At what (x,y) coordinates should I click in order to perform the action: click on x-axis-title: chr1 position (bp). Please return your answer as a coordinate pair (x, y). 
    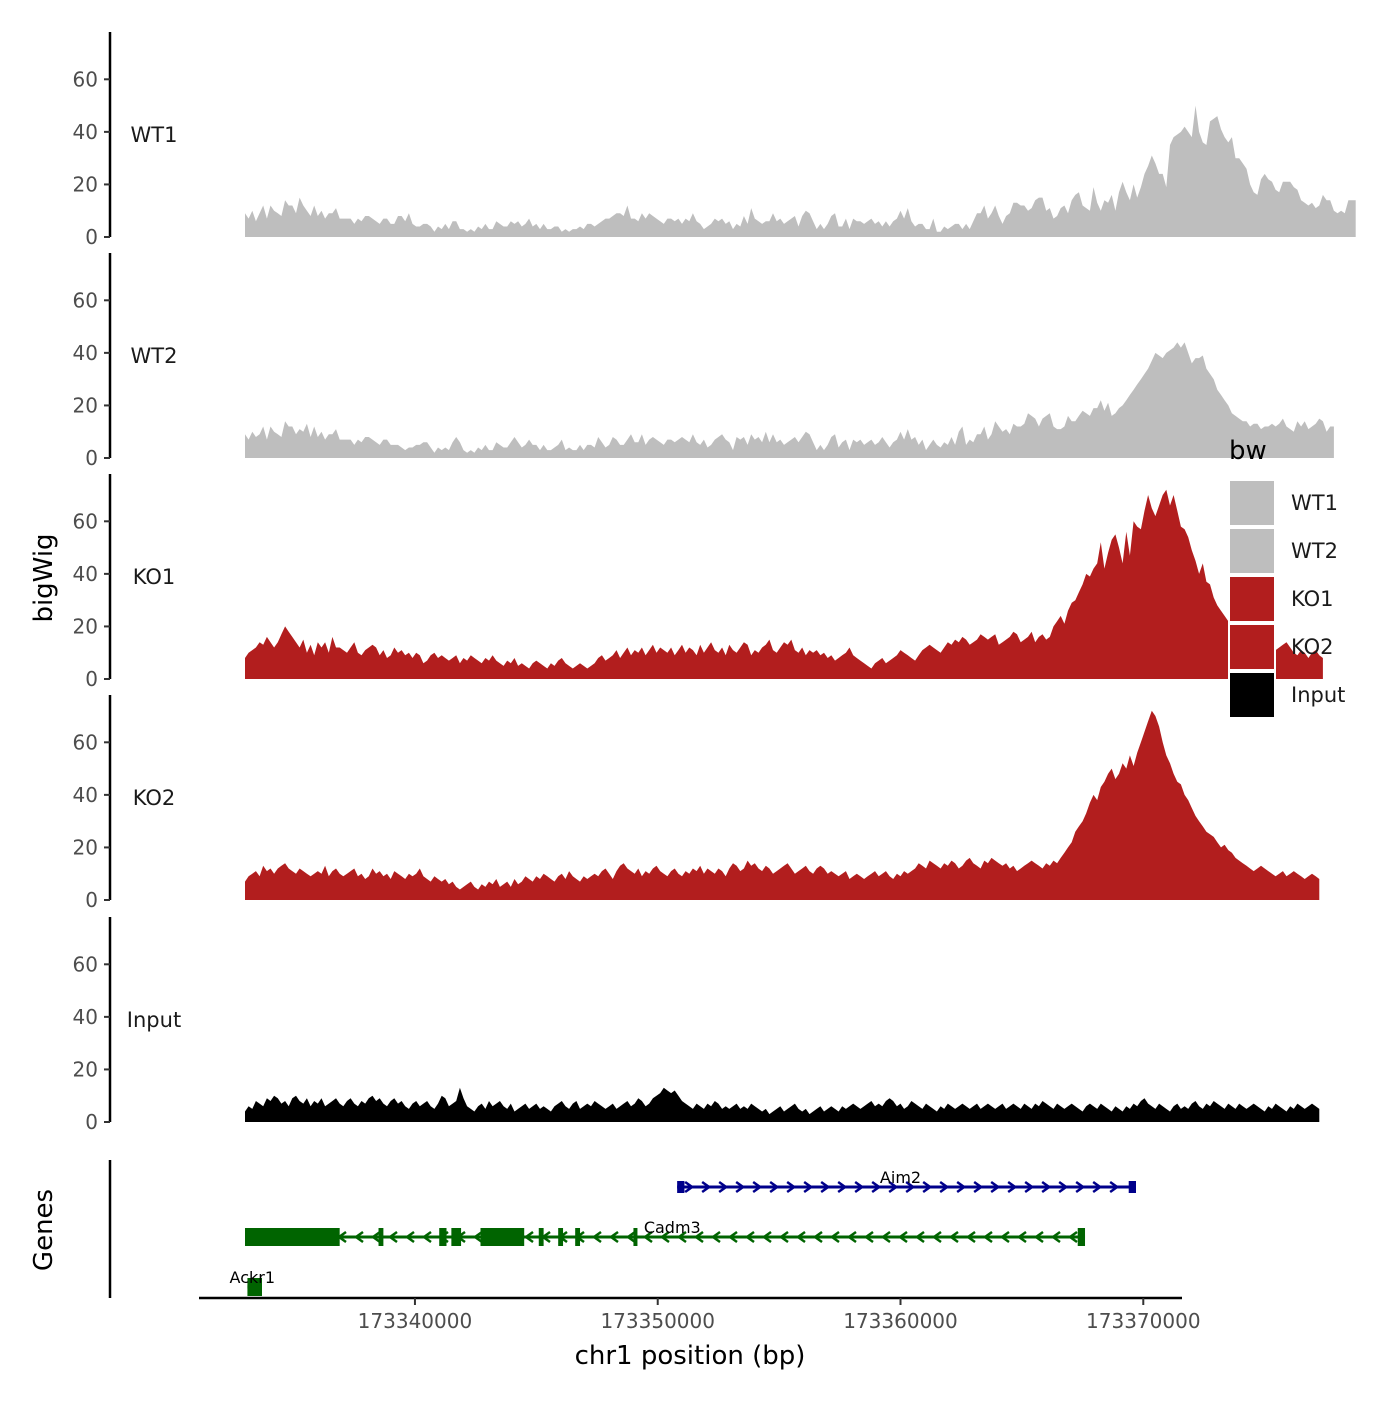
    Looking at the image, I should click on (690, 1356).